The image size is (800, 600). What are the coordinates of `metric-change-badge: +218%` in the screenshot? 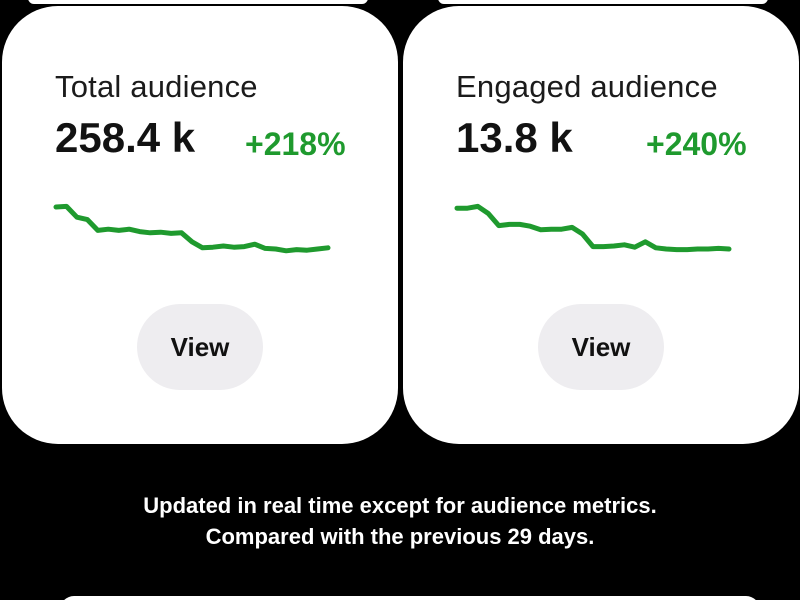 It's located at (295, 144).